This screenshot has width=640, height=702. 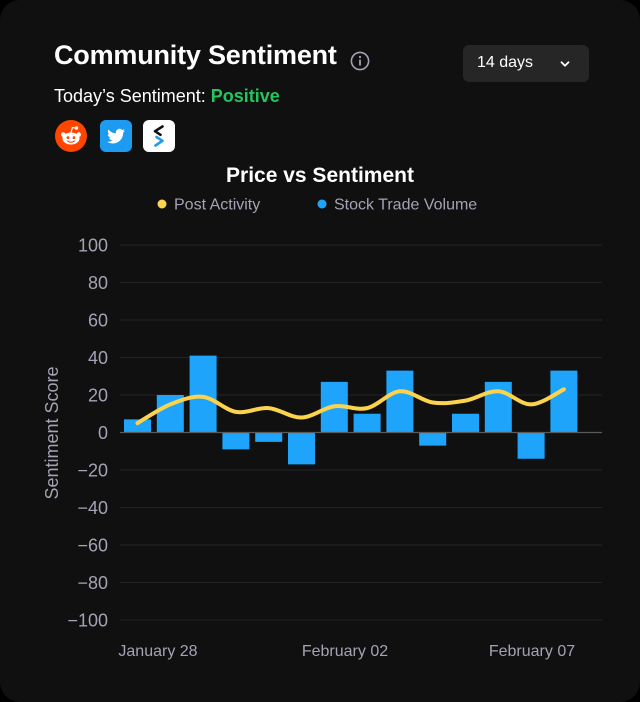 I want to click on y-tick-label: −60, so click(x=92, y=546).